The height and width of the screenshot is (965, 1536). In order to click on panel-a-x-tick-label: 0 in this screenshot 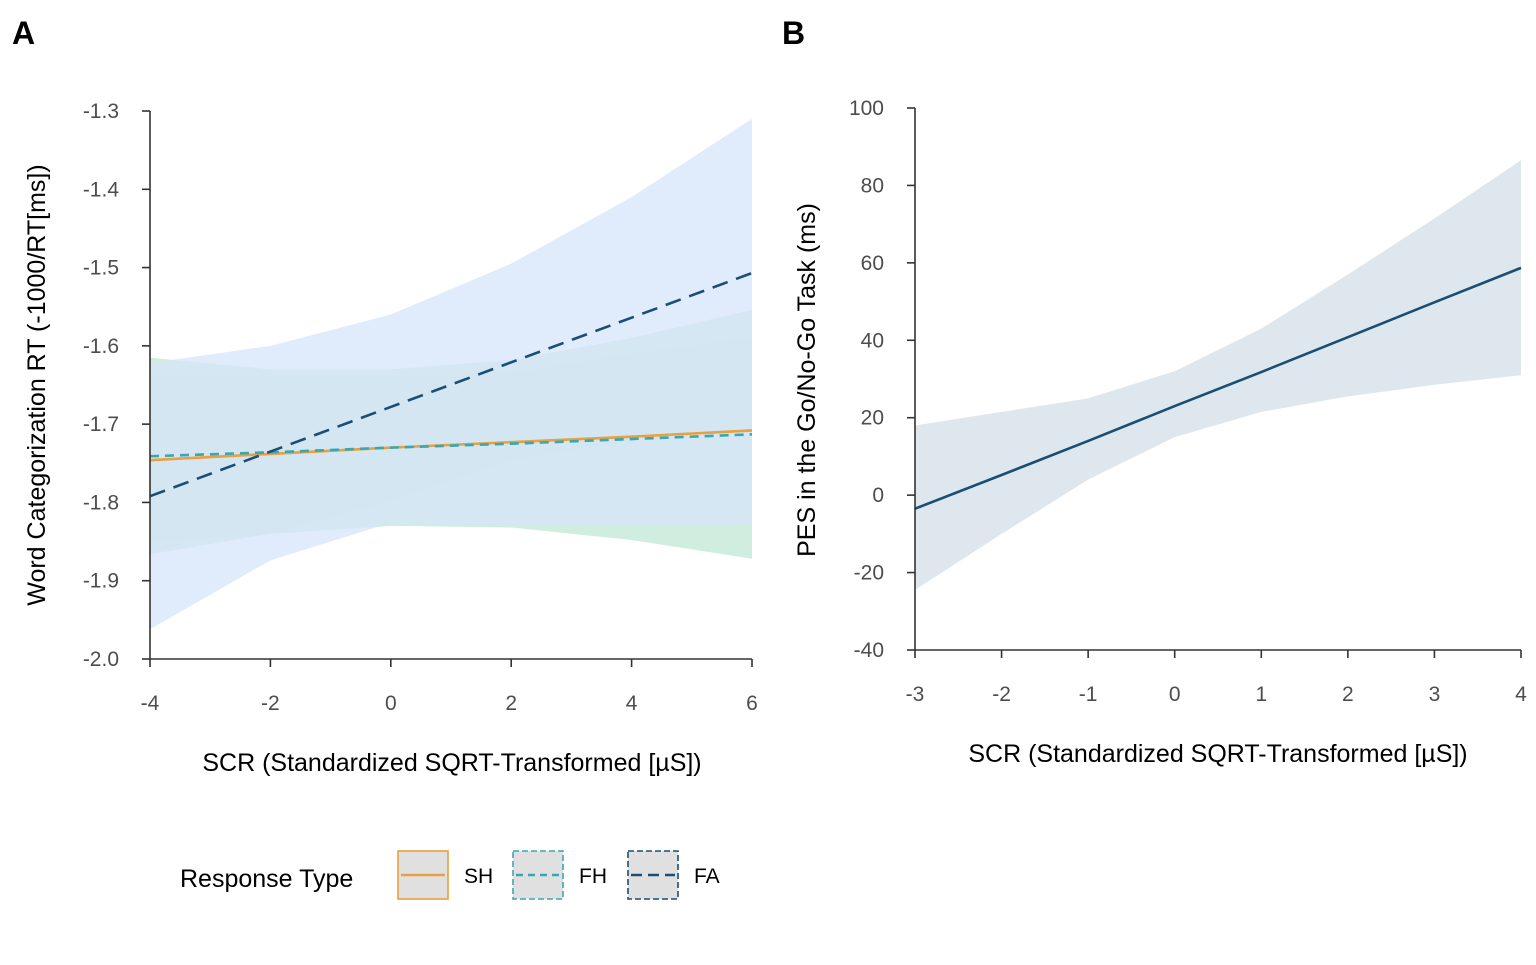, I will do `click(391, 703)`.